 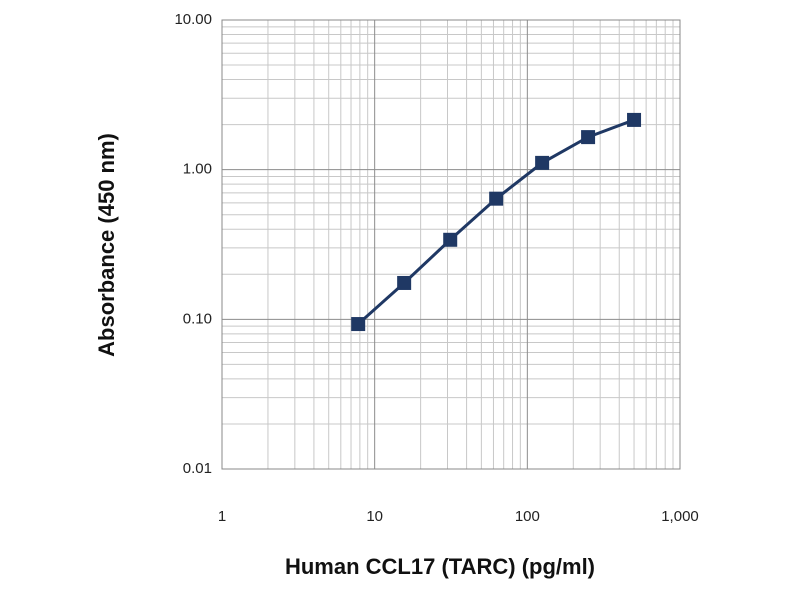 I want to click on y-tick-label: 10.00, so click(x=193, y=19).